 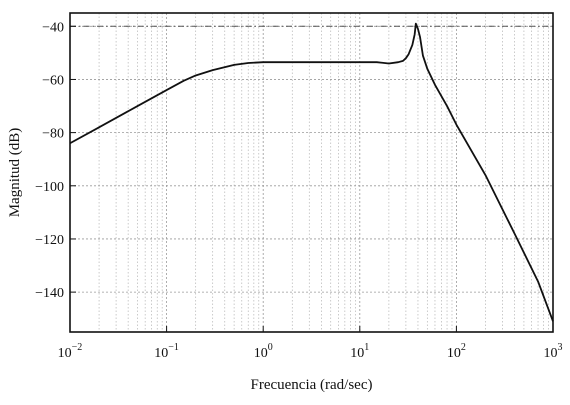 I want to click on x-axis-ticks: 10⁻² 10⁻¹ 10⁰ 10¹ 10² 10³, so click(x=310, y=343).